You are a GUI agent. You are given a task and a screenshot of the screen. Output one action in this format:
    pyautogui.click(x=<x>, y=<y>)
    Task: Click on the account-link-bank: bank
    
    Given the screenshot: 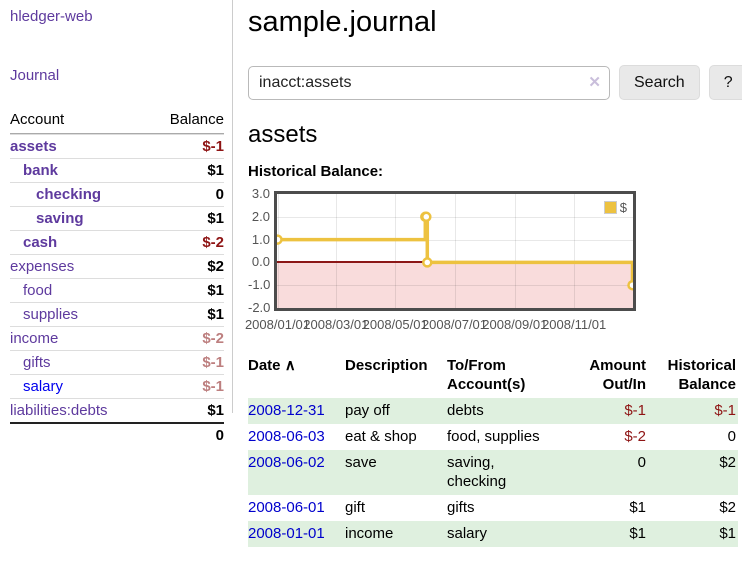 What is the action you would take?
    pyautogui.click(x=41, y=170)
    